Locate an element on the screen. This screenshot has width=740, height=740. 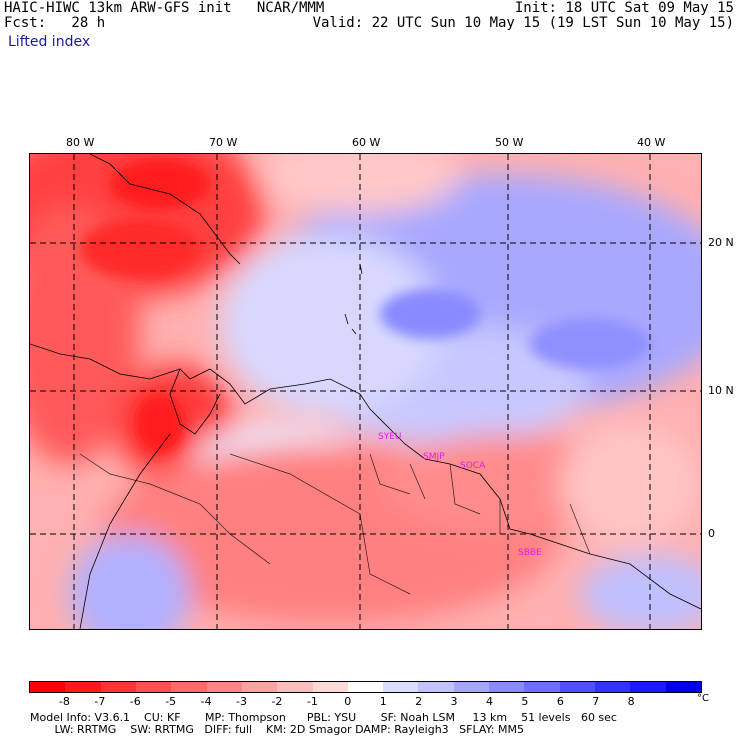
colorbar-tick-label: 0 is located at coordinates (348, 701).